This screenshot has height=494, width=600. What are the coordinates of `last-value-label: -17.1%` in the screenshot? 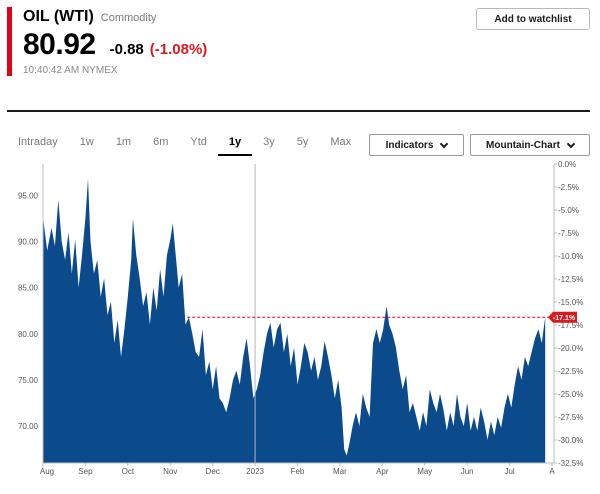 It's located at (564, 318).